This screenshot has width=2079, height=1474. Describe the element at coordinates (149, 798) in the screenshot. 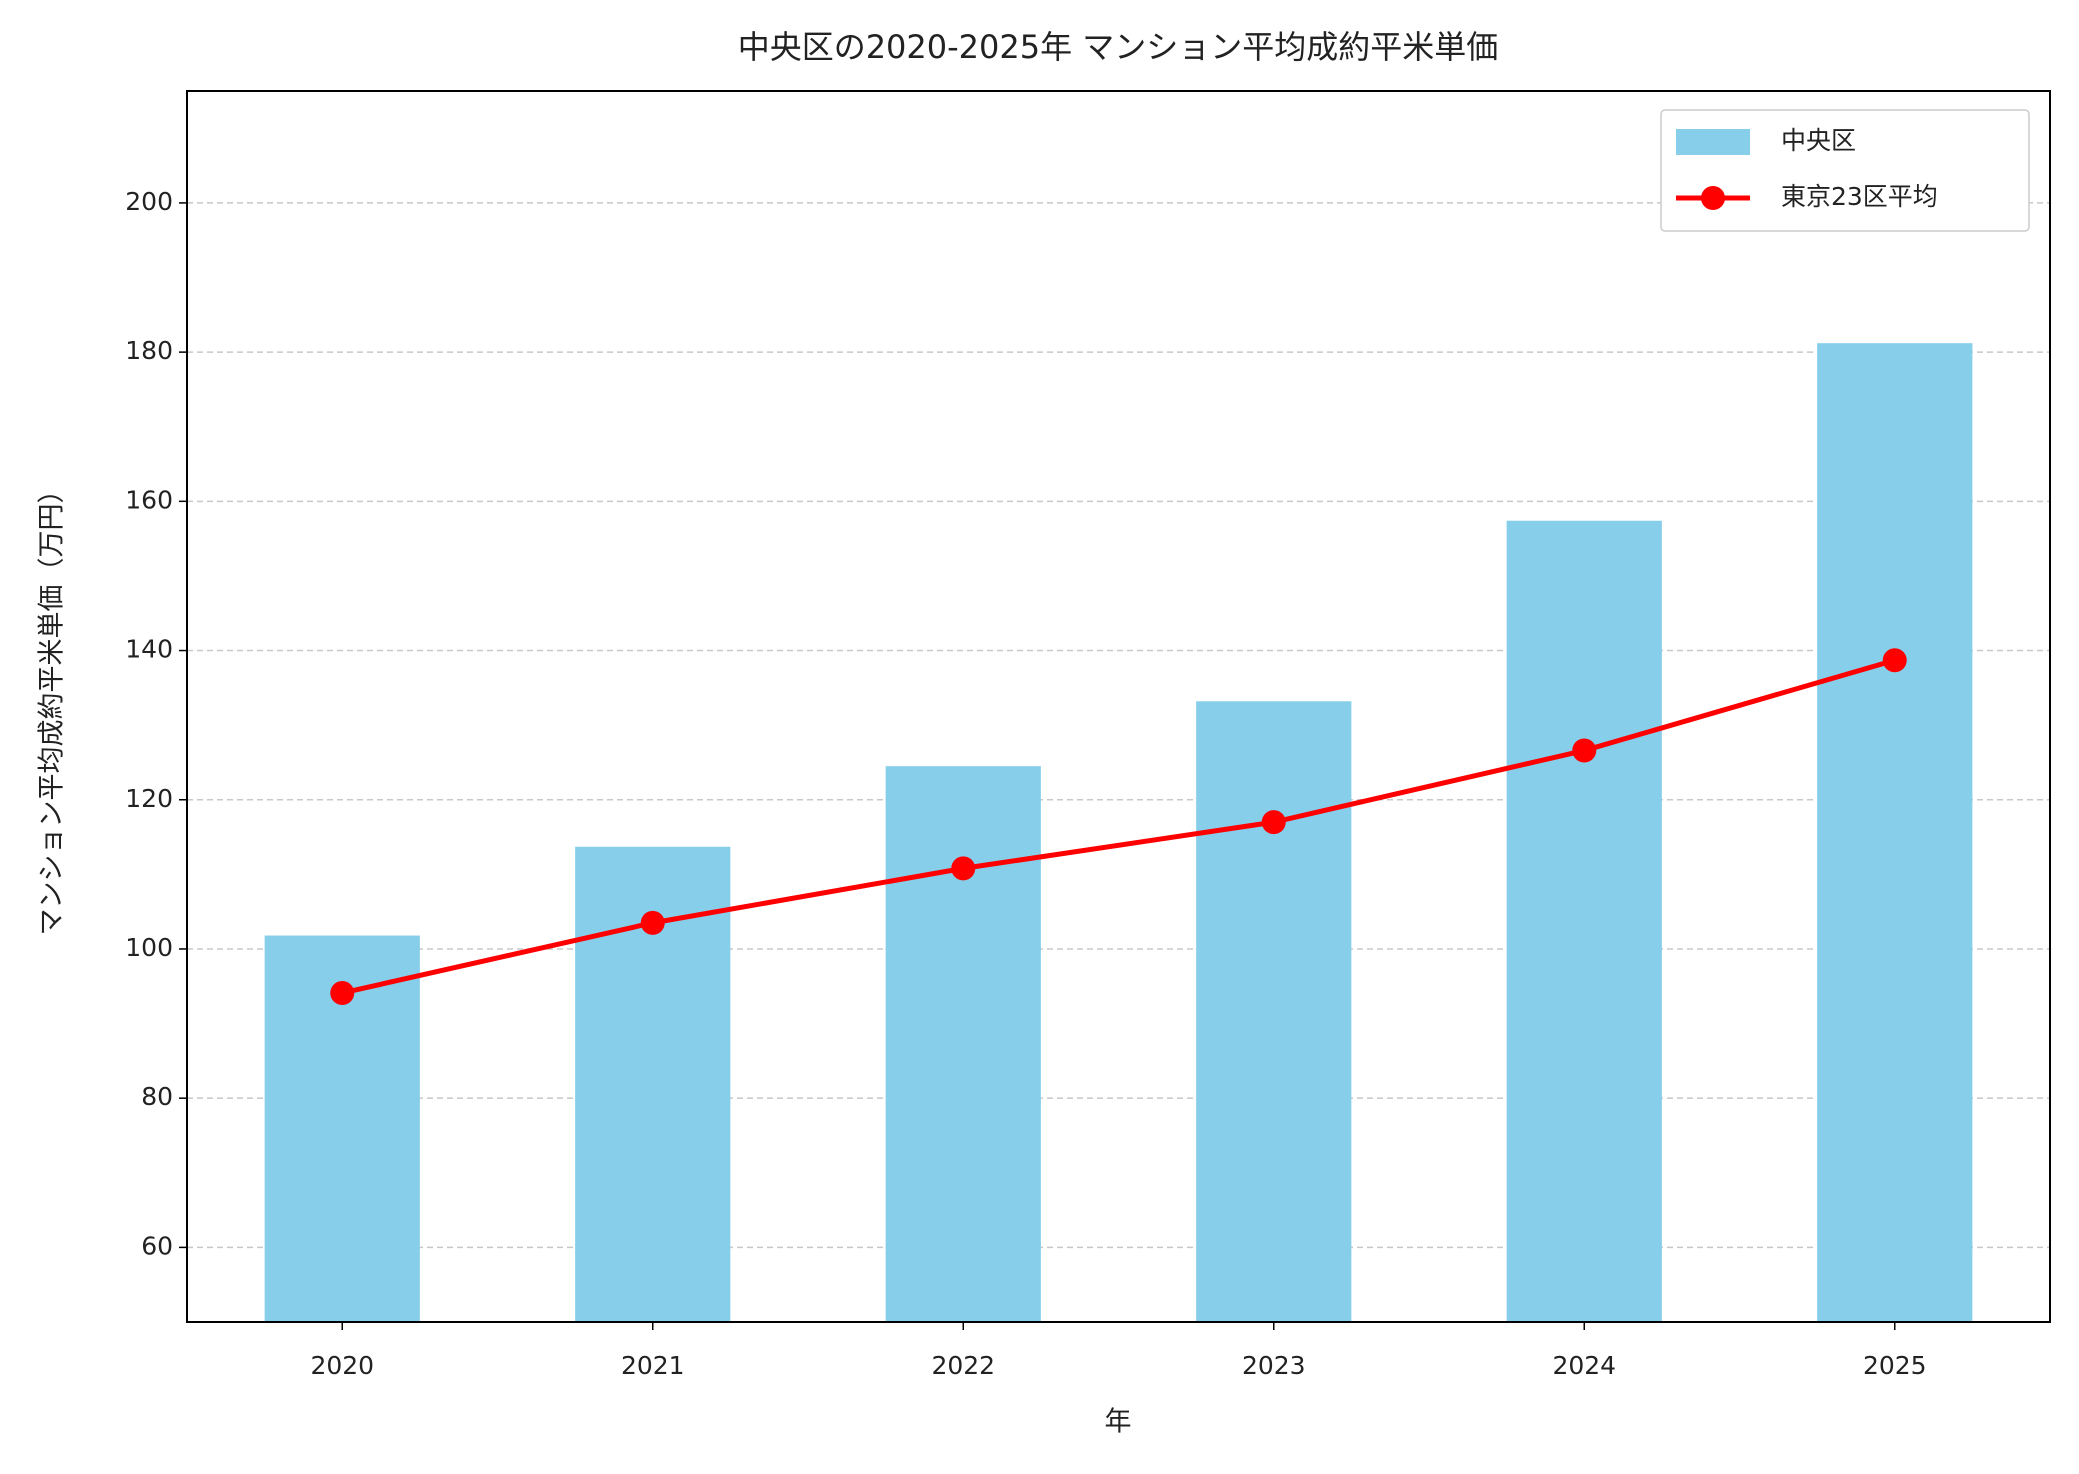

I see `y-tick-label: 120` at that location.